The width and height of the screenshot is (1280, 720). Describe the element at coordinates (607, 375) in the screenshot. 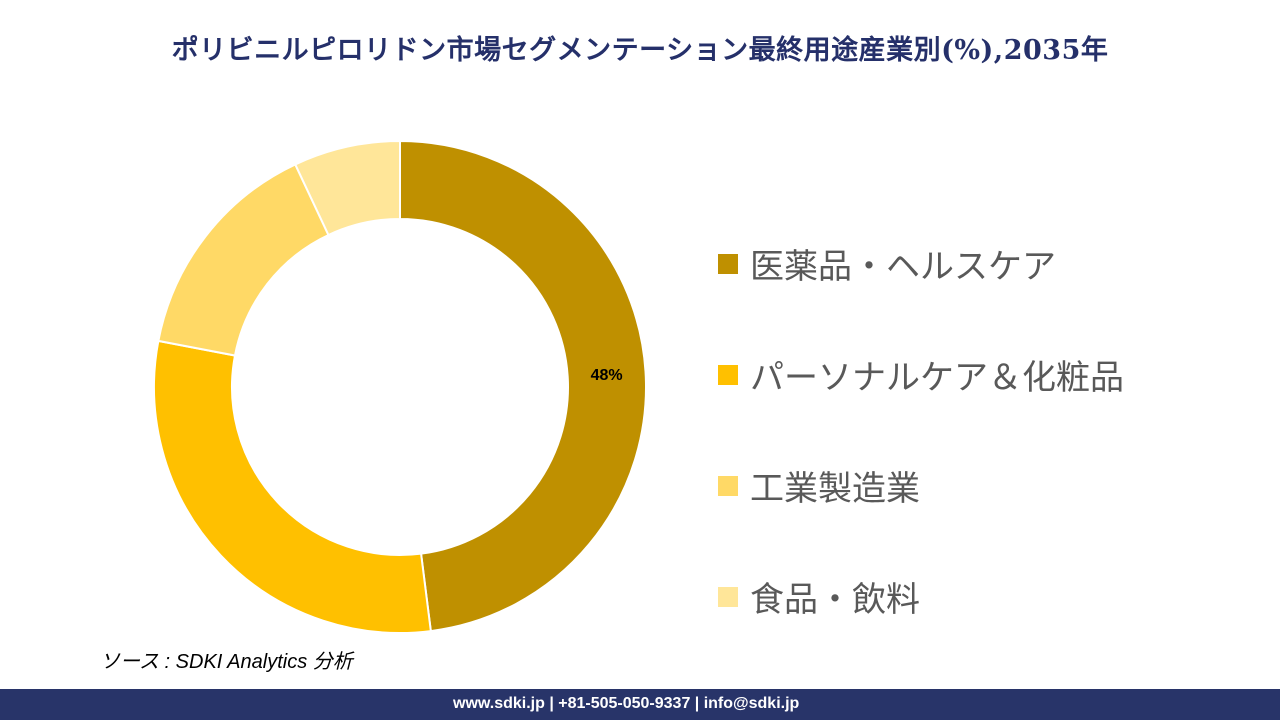

I see `data-label: 48%` at that location.